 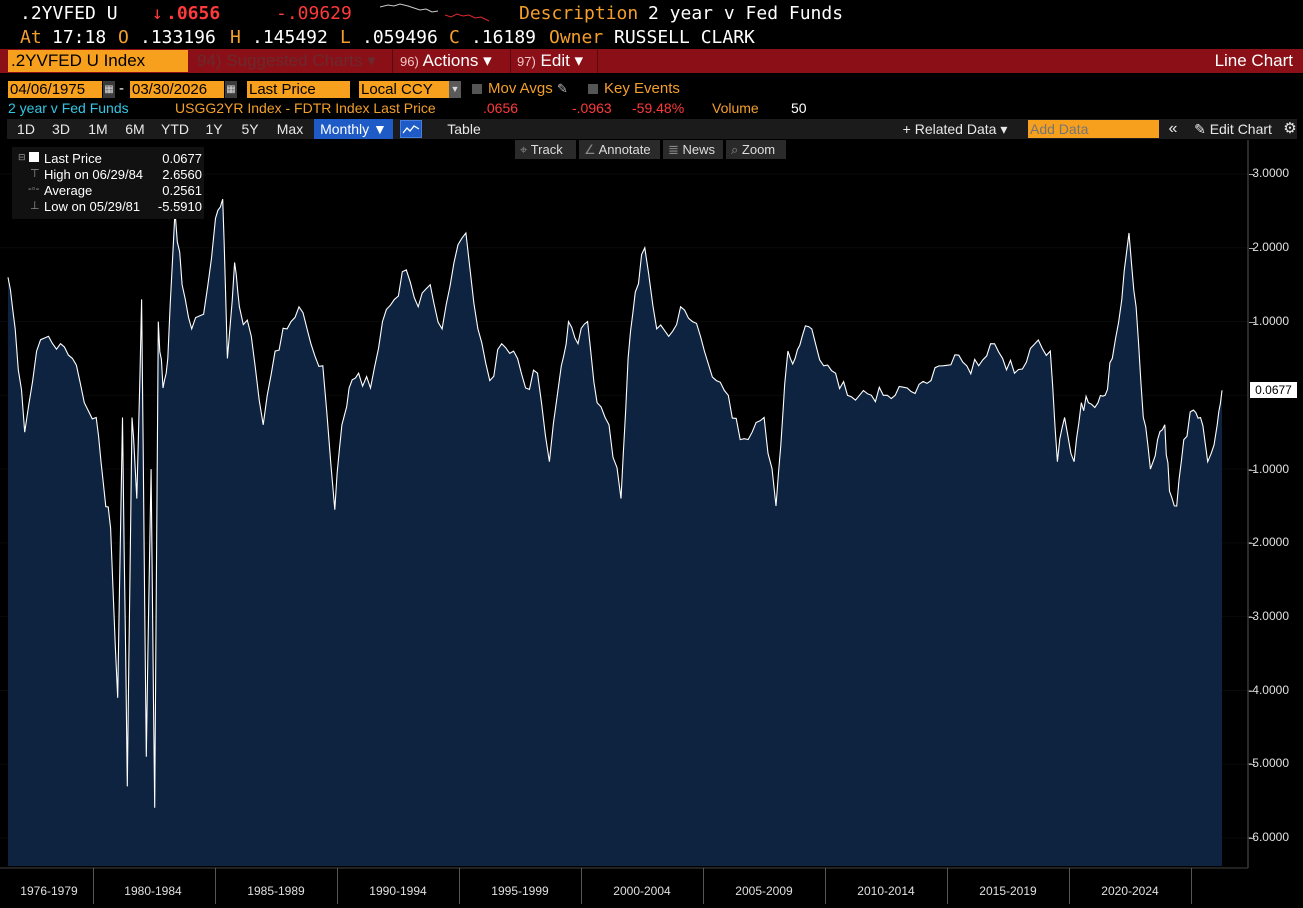 I want to click on period-5y: 5Y, so click(x=250, y=129).